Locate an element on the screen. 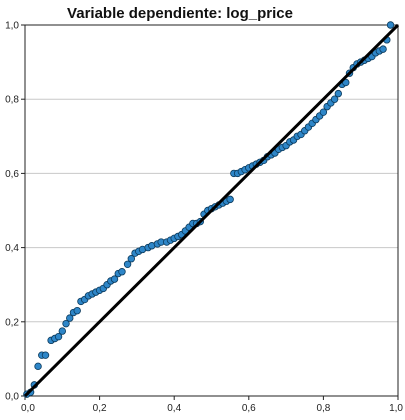  x-axis-ticks: 0,0 0,2 0,4 0,6 0,8 1,0 is located at coordinates (212, 405).